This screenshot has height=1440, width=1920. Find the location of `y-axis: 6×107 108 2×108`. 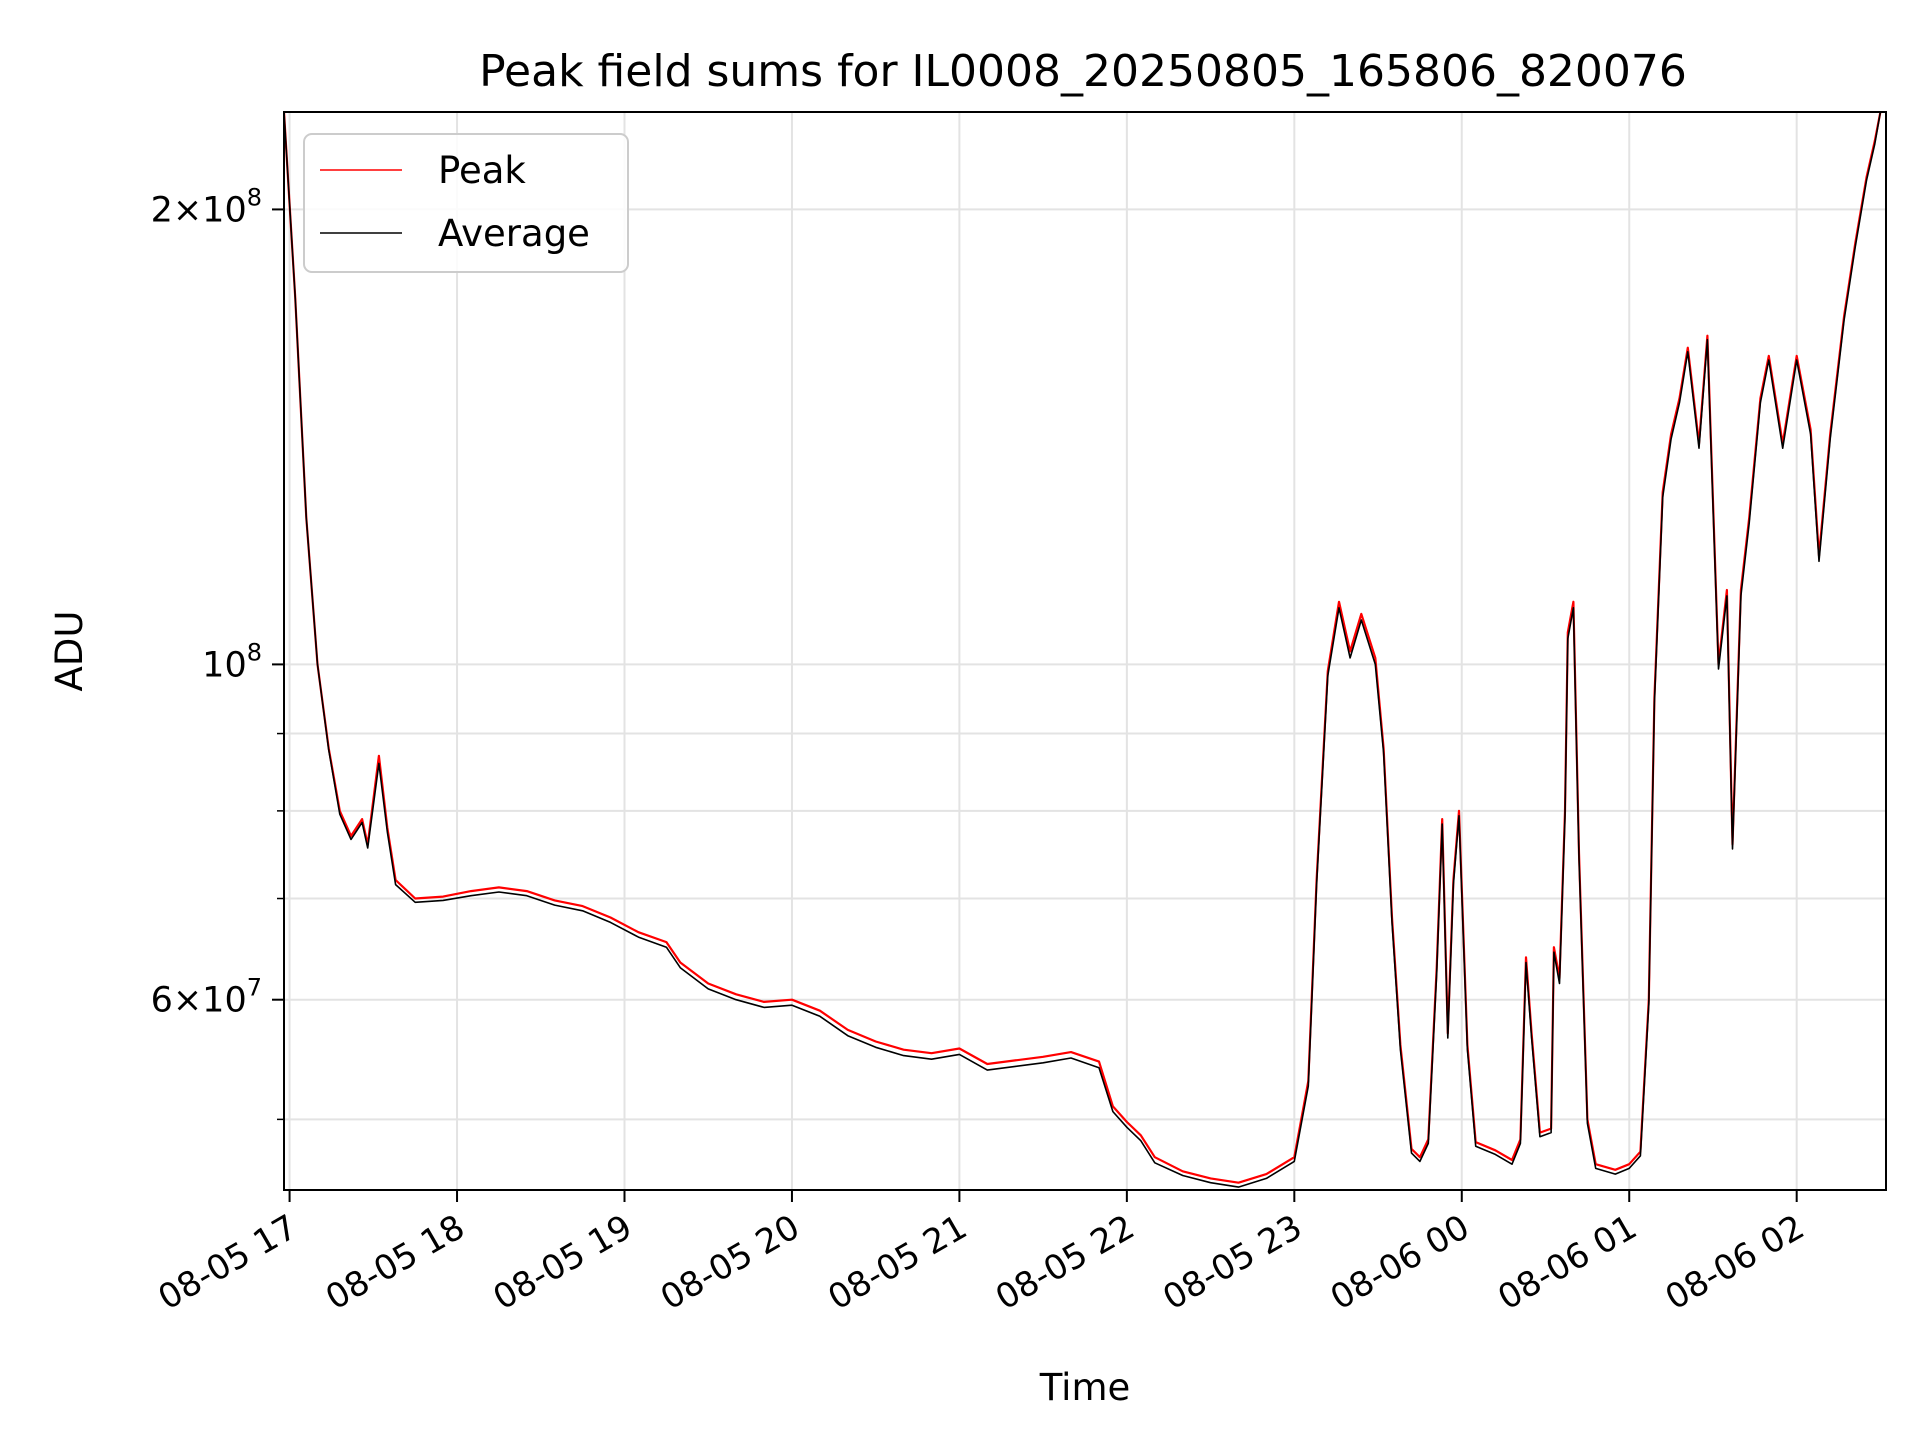

y-axis: 6×107 108 2×108 is located at coordinates (217, 652).